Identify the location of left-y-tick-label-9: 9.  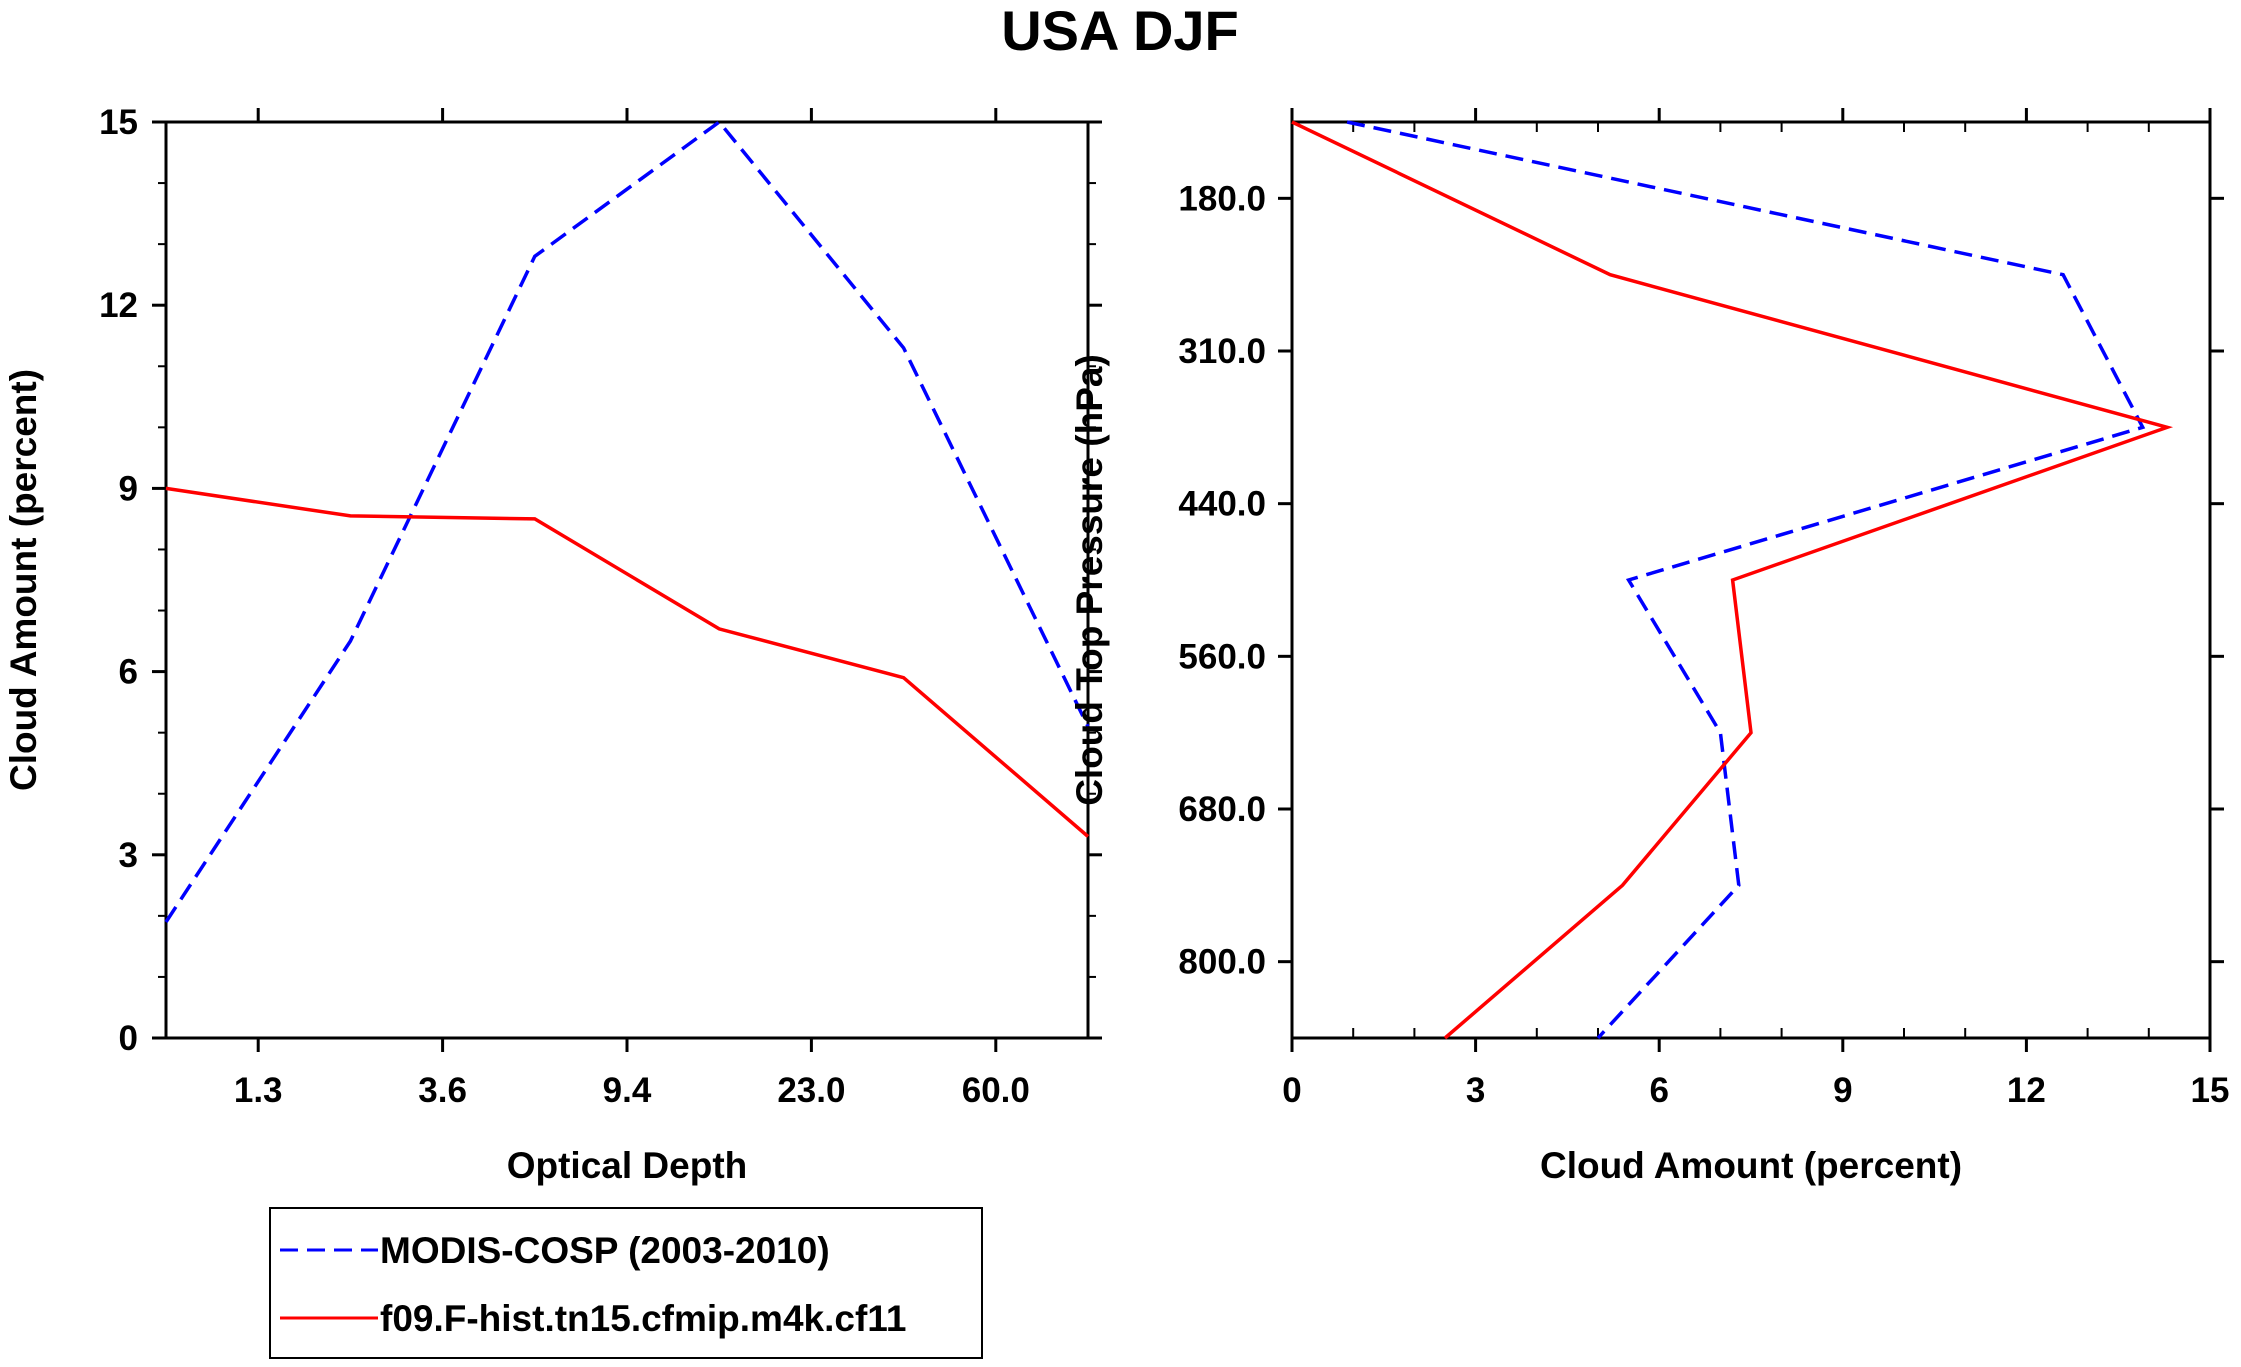
(128, 488).